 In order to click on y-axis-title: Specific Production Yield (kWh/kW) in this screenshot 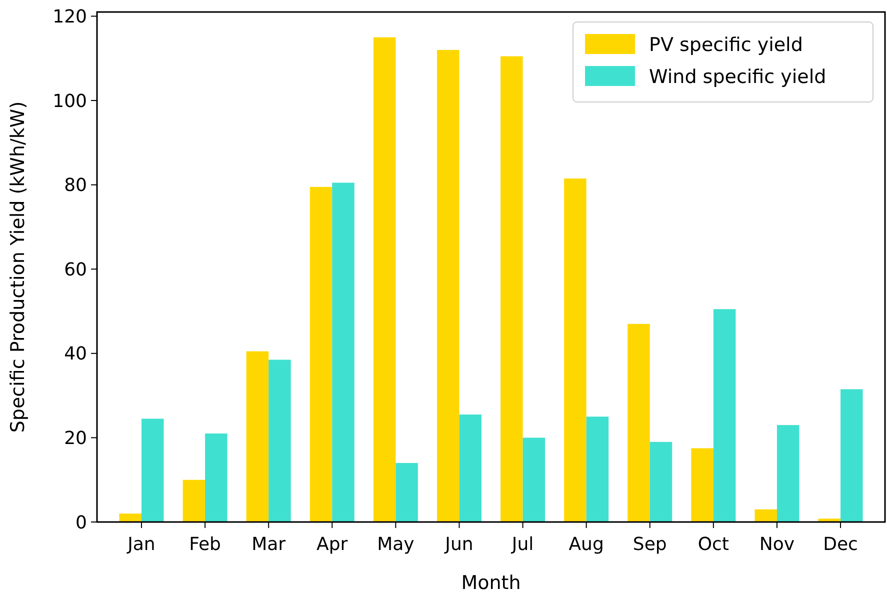, I will do `click(18, 267)`.